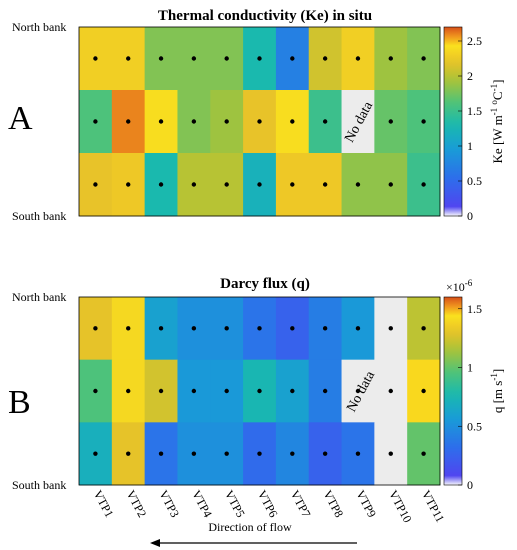 The height and width of the screenshot is (550, 517). What do you see at coordinates (137, 504) in the screenshot?
I see `x-tick-label: VTP2` at bounding box center [137, 504].